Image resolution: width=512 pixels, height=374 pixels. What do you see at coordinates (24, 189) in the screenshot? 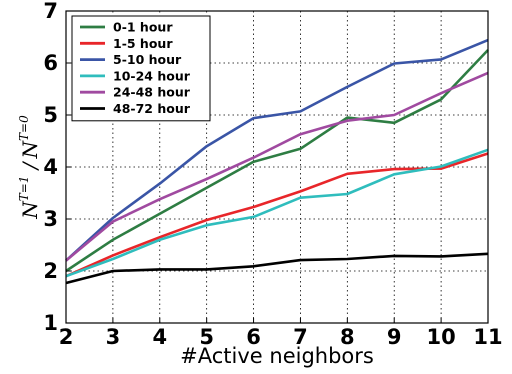
I see `y-axis-title-sup1: T=1` at bounding box center [24, 189].